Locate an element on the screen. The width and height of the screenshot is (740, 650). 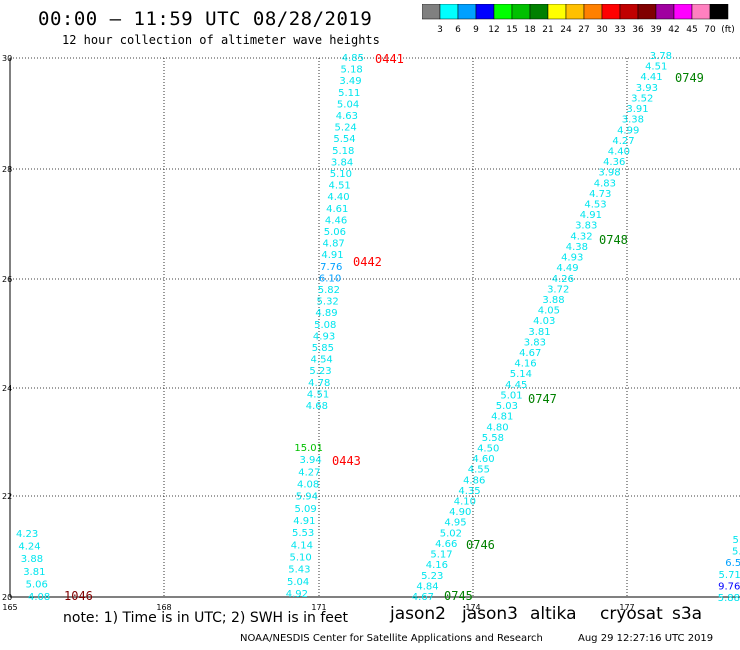
swh-value-track-0441: 4.91 is located at coordinates (332, 255).